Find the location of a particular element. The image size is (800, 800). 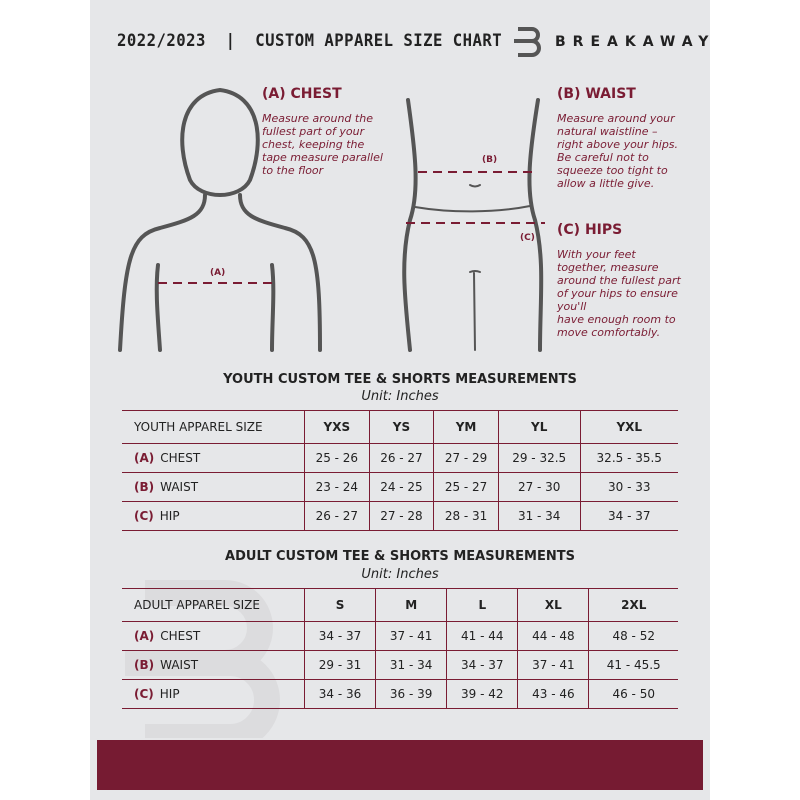

page-title: 2022/2023 | CUSTOM APPAREL SIZE CHART is located at coordinates (310, 41).